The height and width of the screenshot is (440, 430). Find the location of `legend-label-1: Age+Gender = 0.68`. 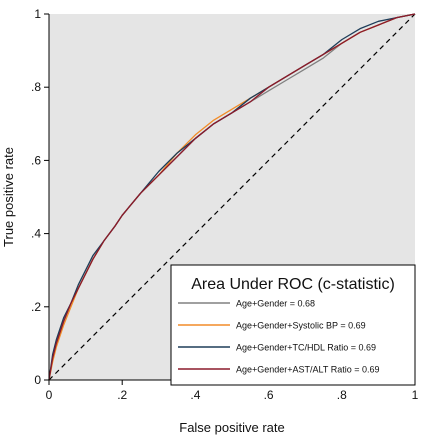

legend-label-1: Age+Gender = 0.68 is located at coordinates (275, 304).